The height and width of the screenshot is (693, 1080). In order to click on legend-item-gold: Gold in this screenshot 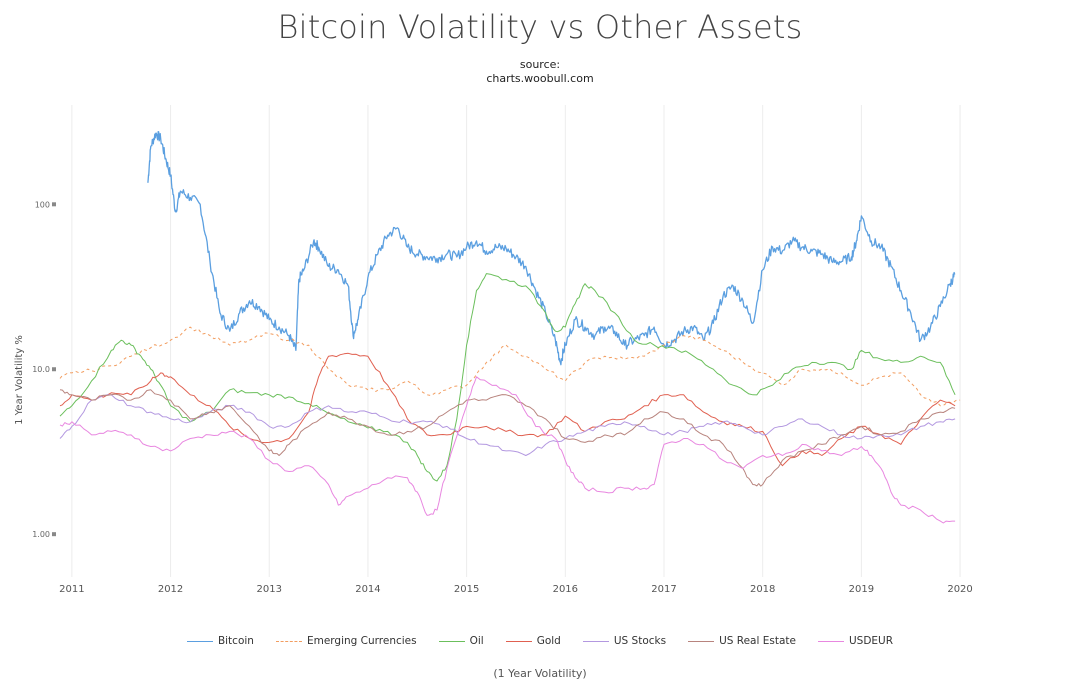, I will do `click(533, 641)`.